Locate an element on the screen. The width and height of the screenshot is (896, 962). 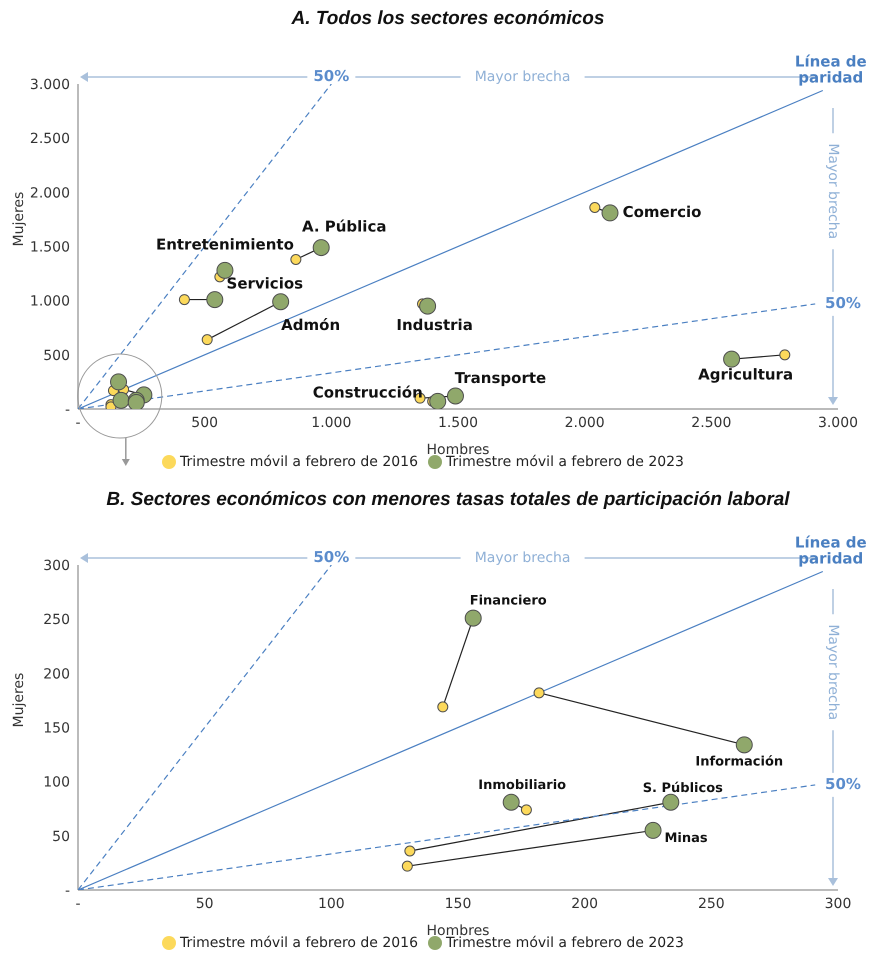
annotation: Servicios is located at coordinates (265, 283).